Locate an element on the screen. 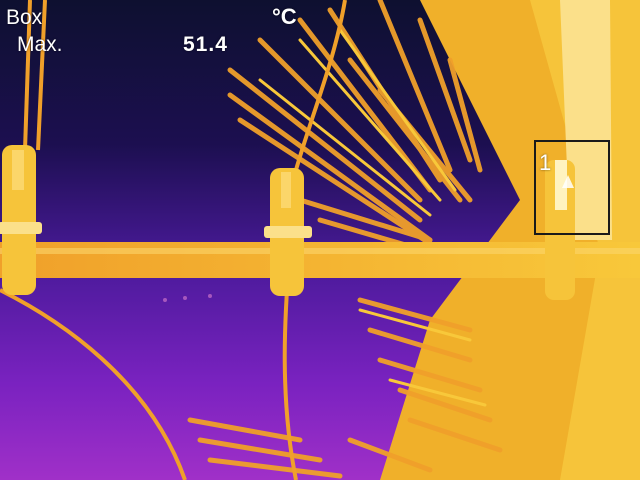 The width and height of the screenshot is (640, 480). measurement-mode-label: Box is located at coordinates (24, 17).